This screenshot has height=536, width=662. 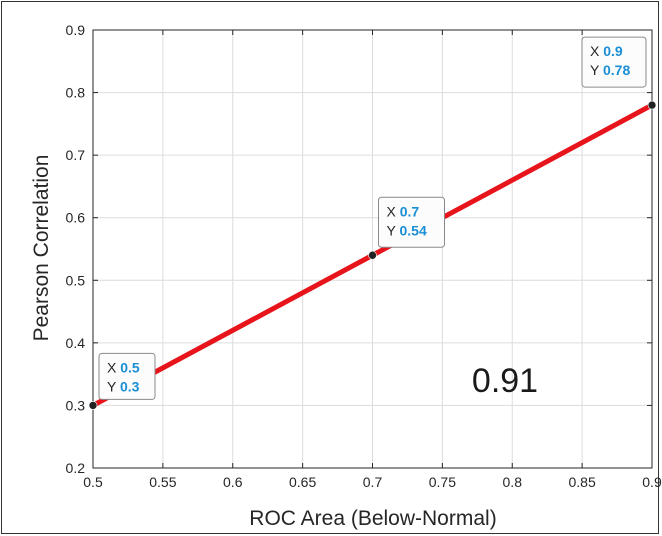 What do you see at coordinates (412, 230) in the screenshot?
I see `datatip-y-value: 0.54` at bounding box center [412, 230].